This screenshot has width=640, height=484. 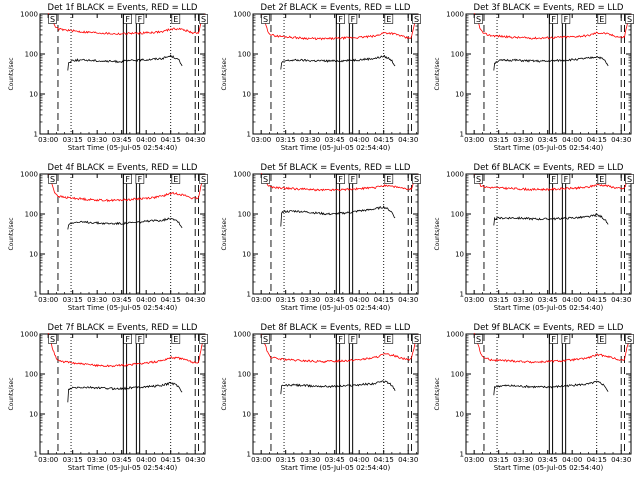 I want to click on chart-title: Det 7f BLACK = Events, RED = LLD, so click(x=123, y=328).